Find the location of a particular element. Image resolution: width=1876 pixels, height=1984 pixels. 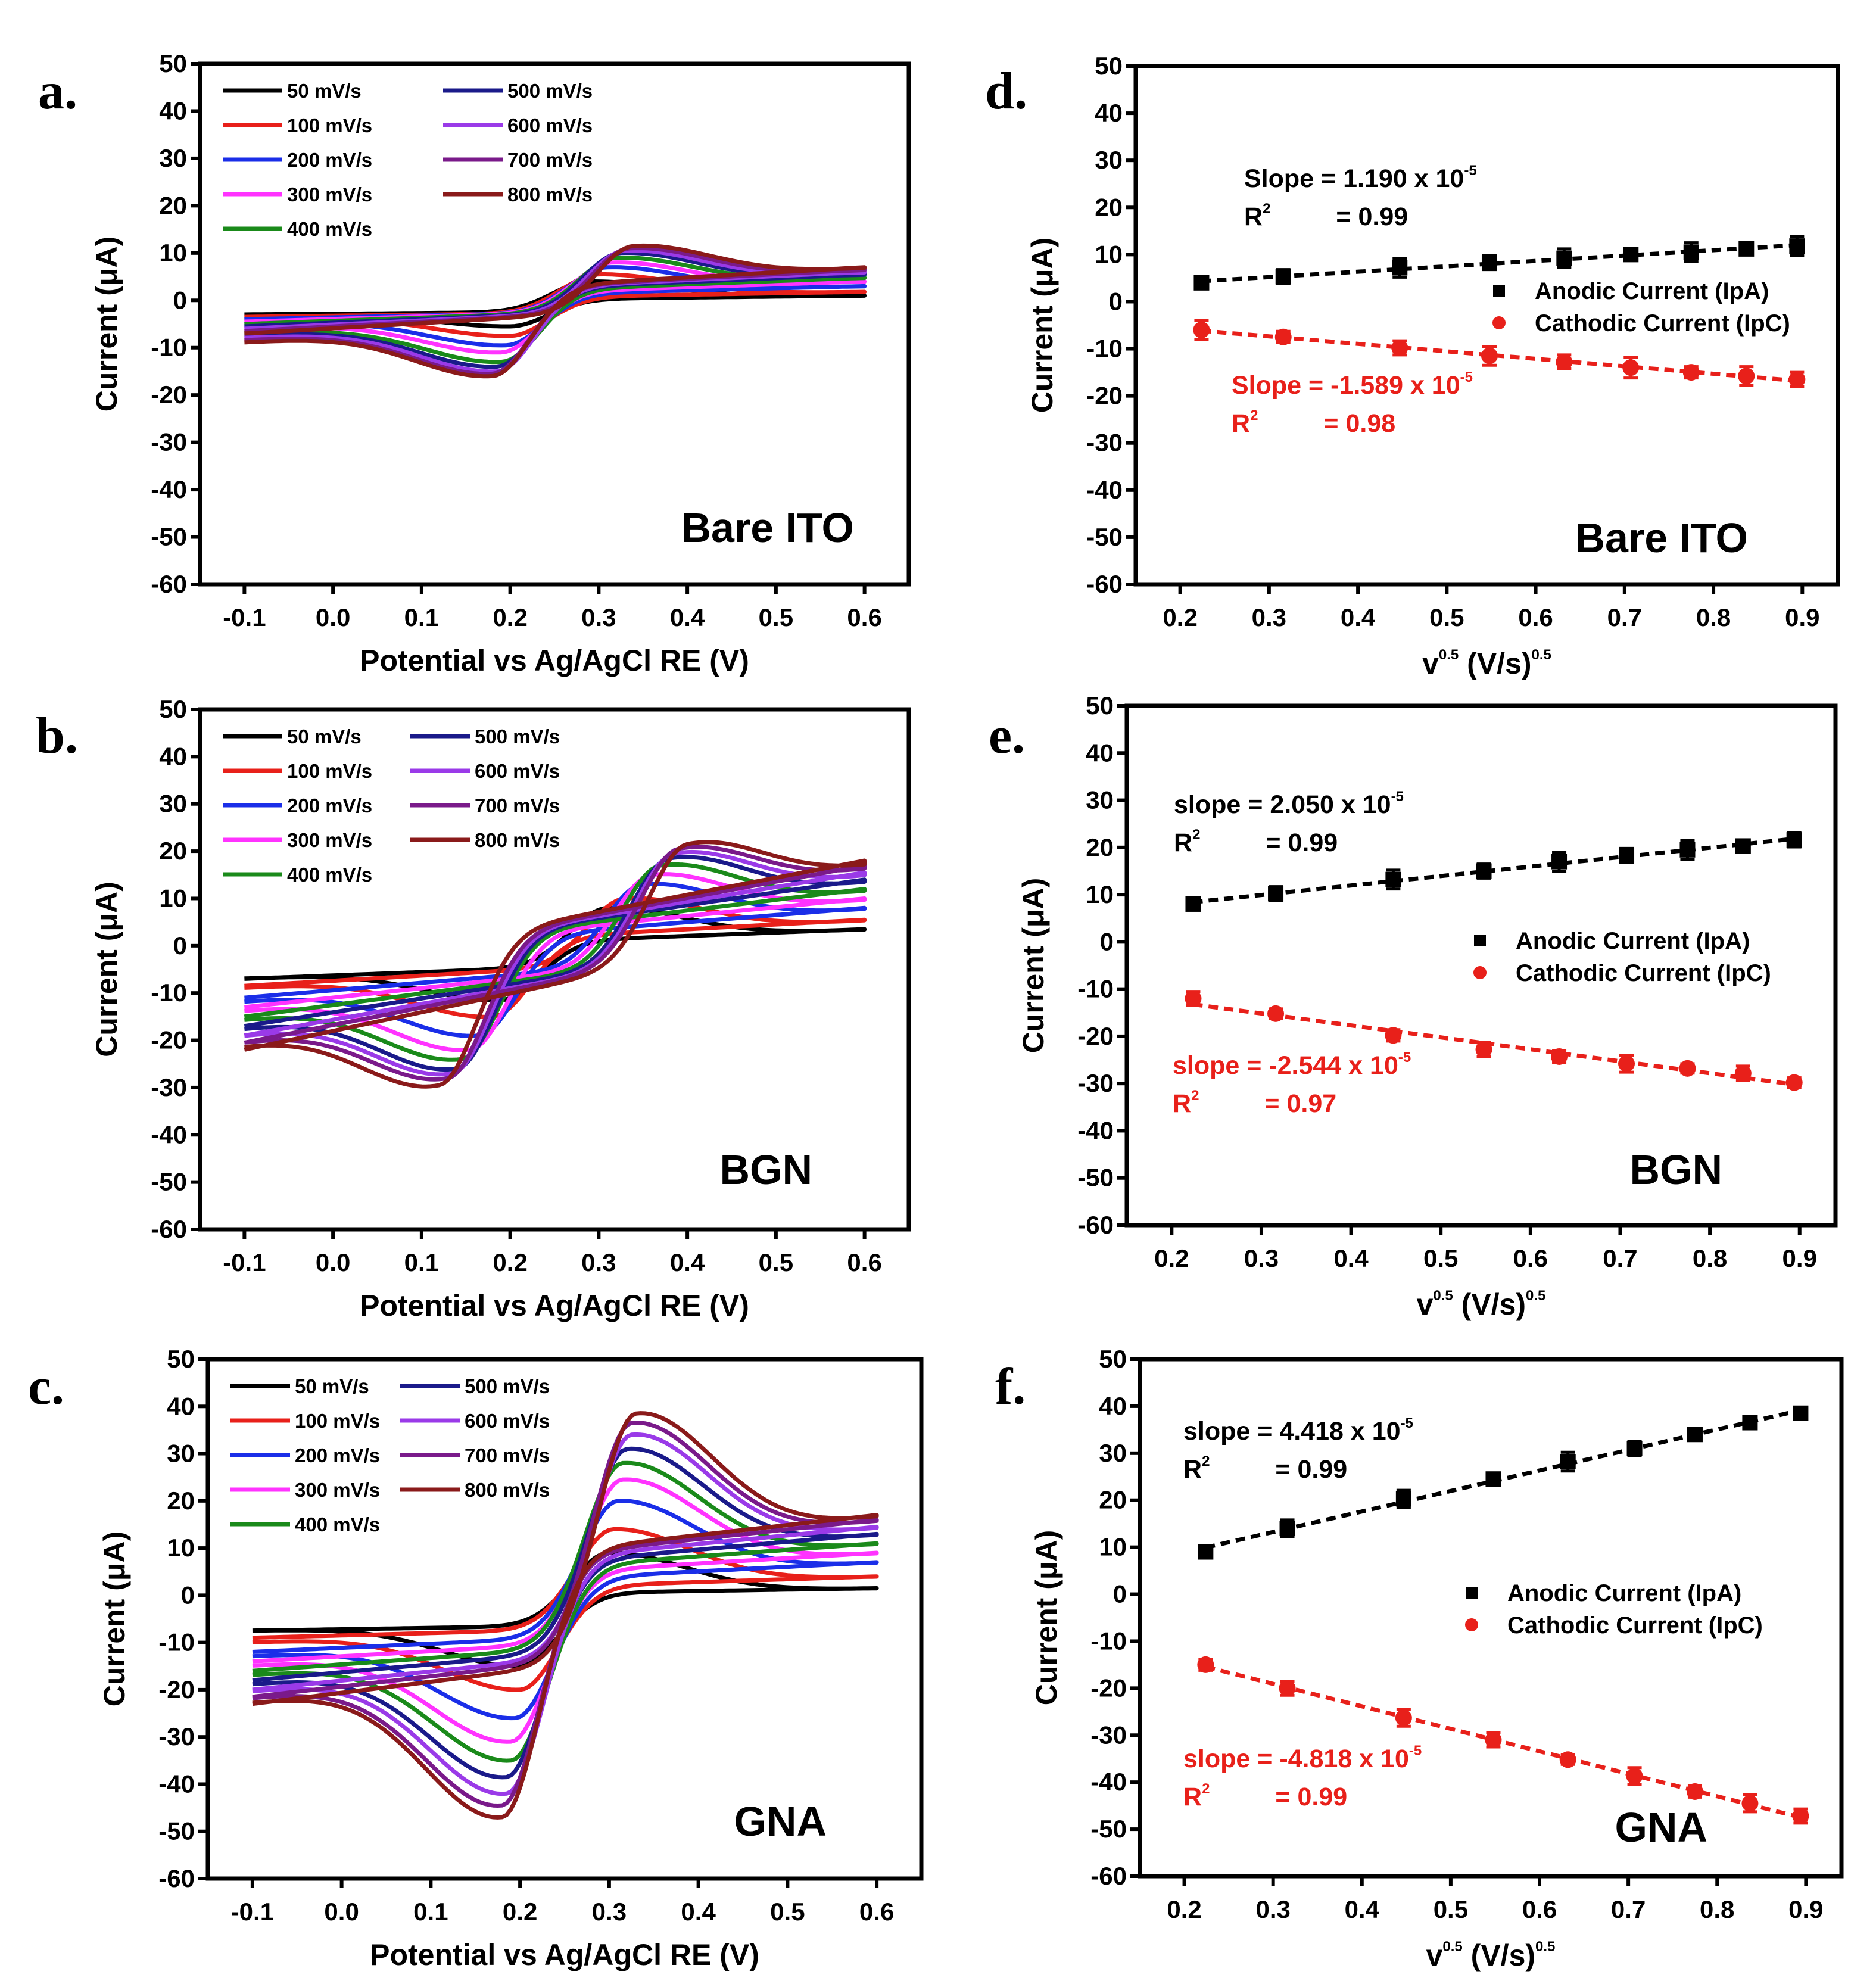

x-title-unit: (V/s) is located at coordinates (1489, 1304).